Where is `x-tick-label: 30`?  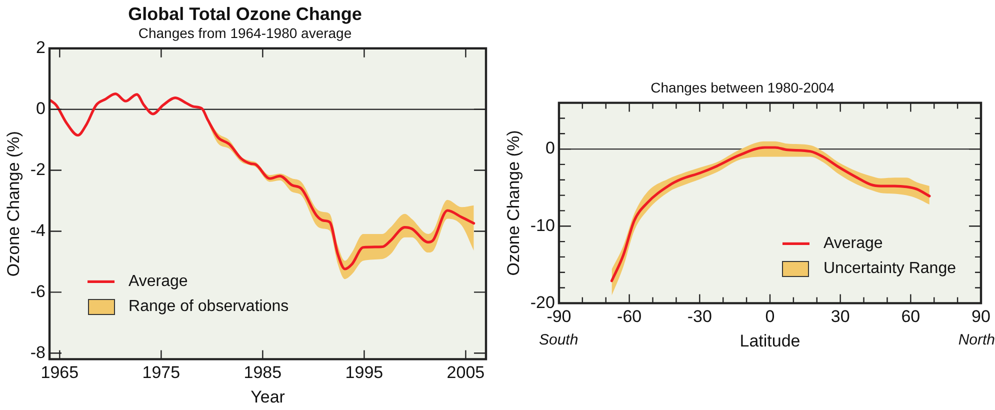 x-tick-label: 30 is located at coordinates (840, 316).